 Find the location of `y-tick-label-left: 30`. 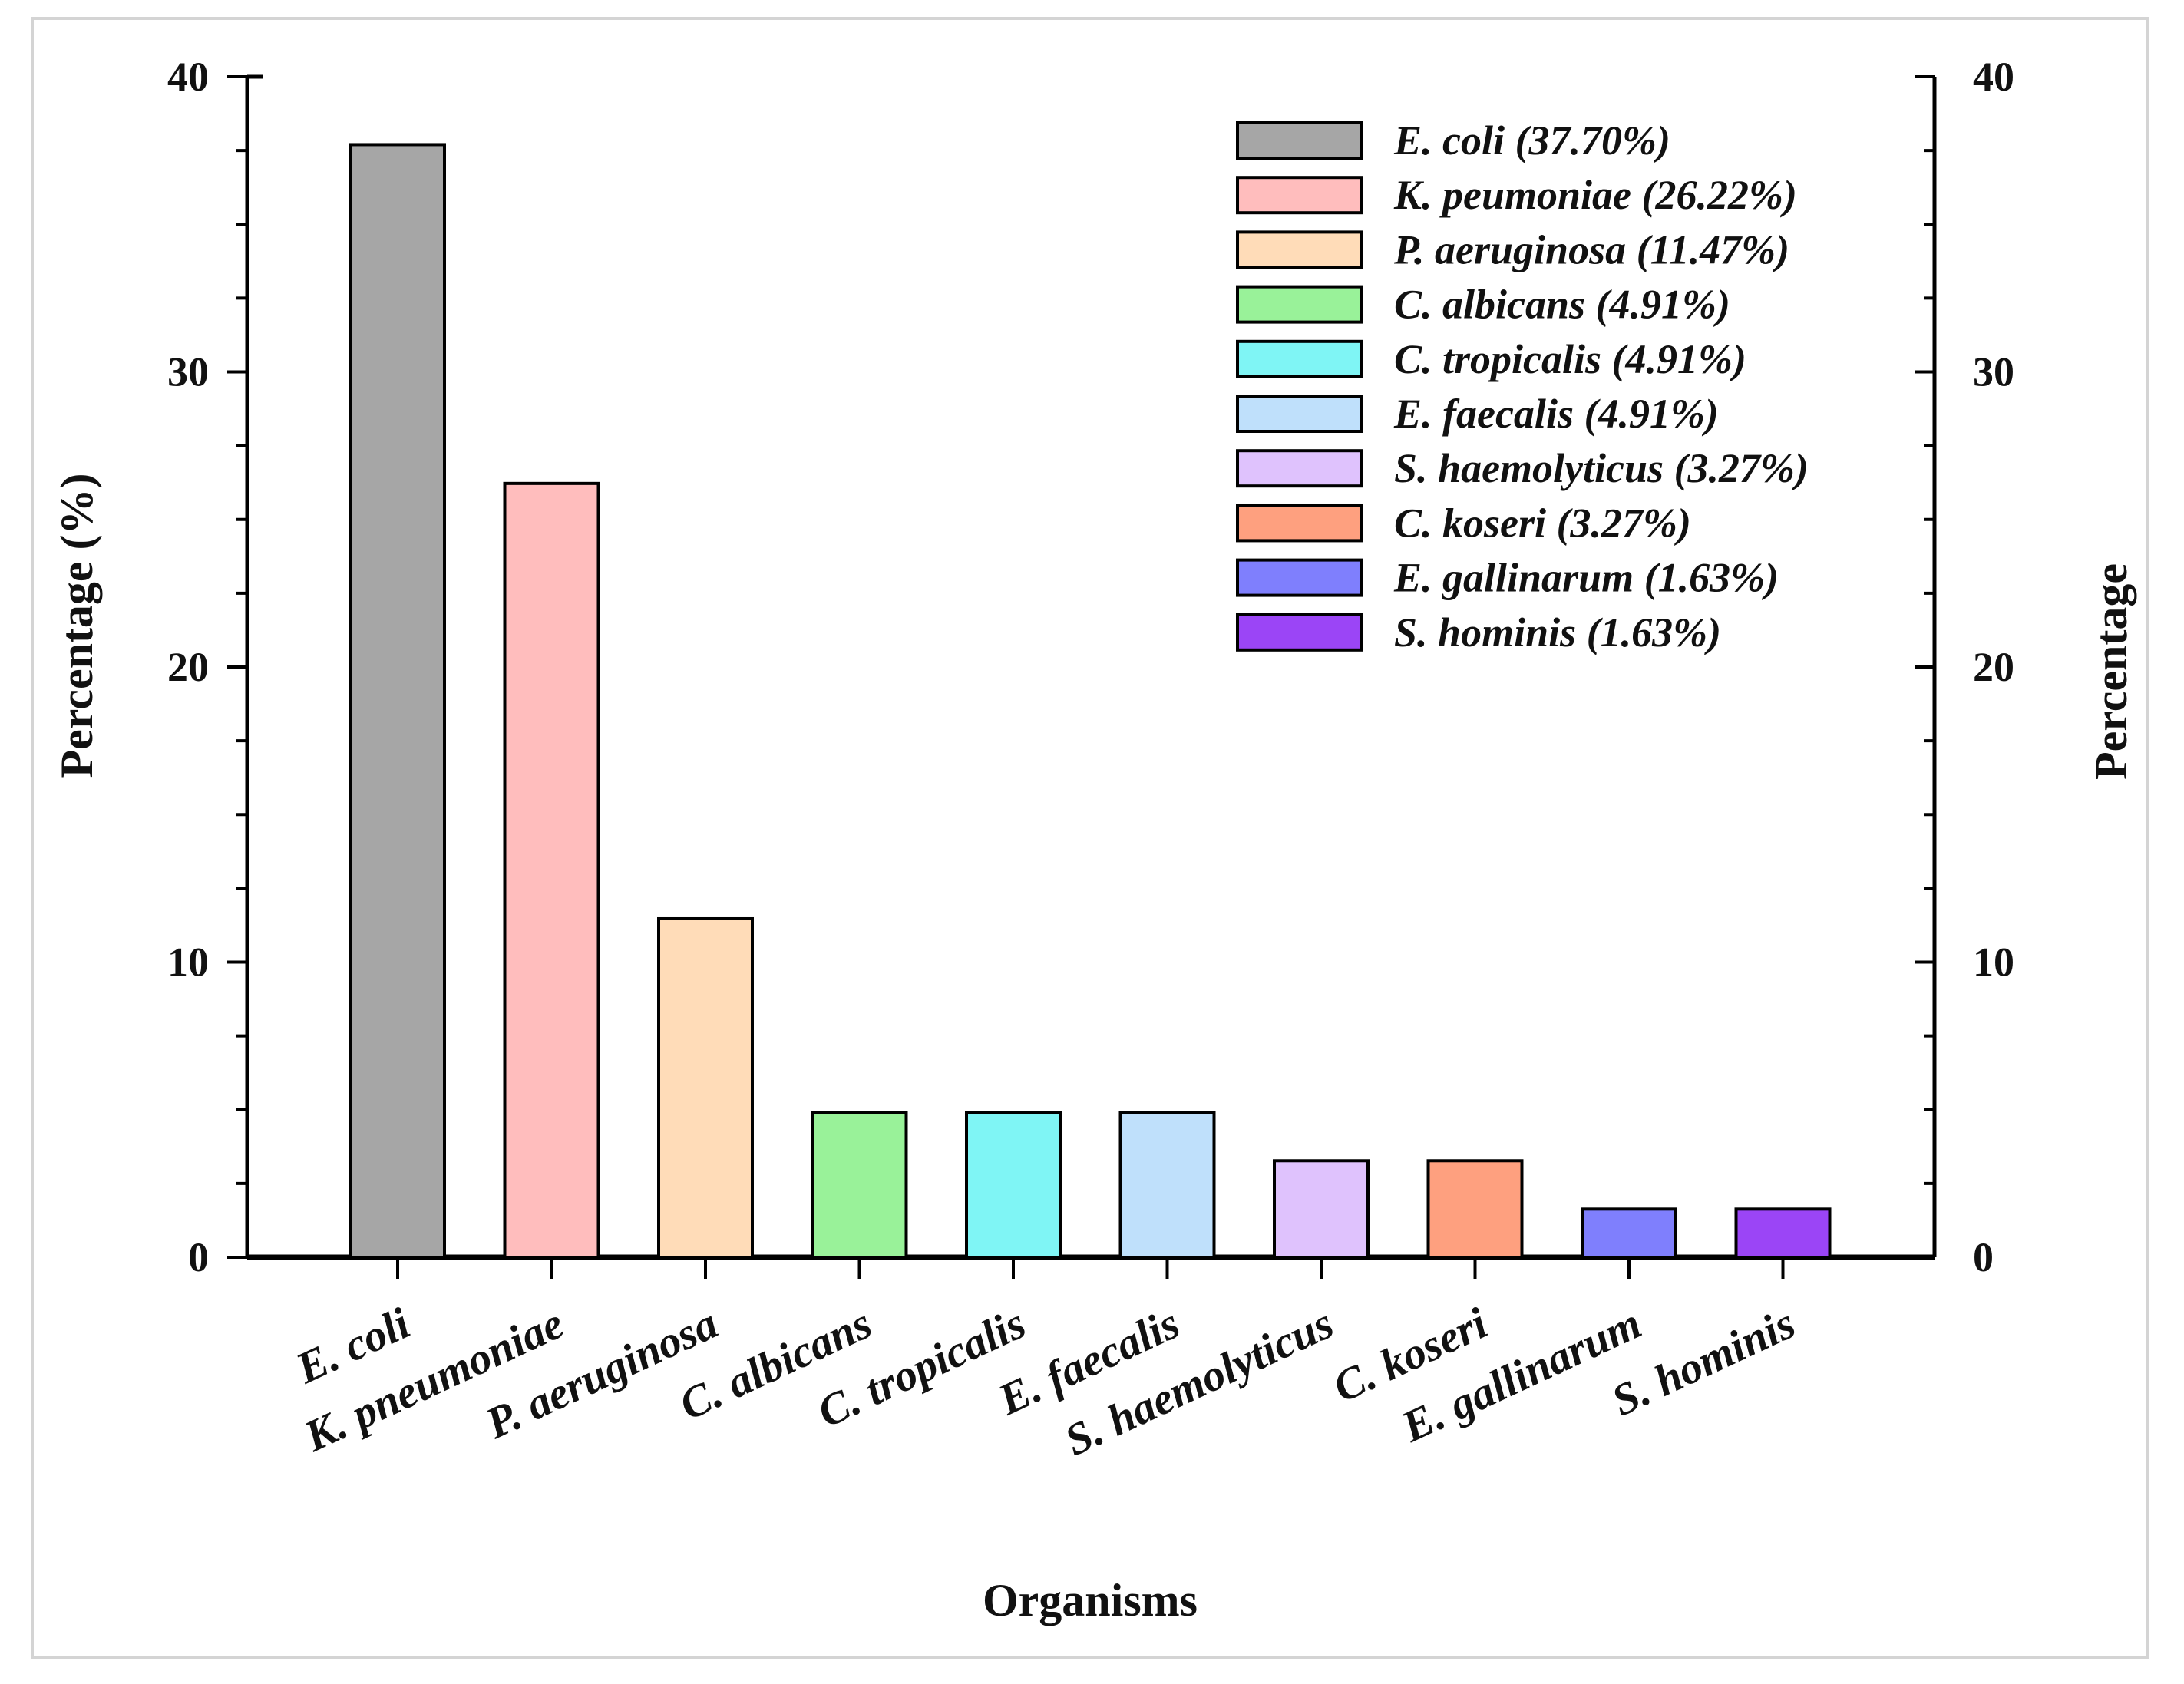

y-tick-label-left: 30 is located at coordinates (188, 372).